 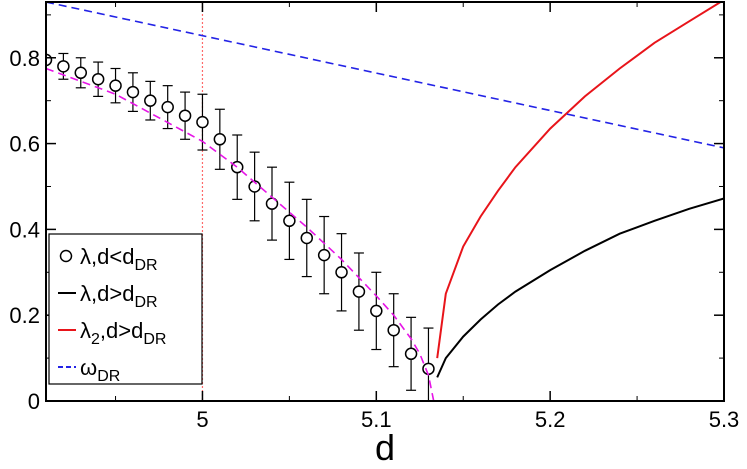 What do you see at coordinates (85, 330) in the screenshot?
I see `legend-label-text: λ` at bounding box center [85, 330].